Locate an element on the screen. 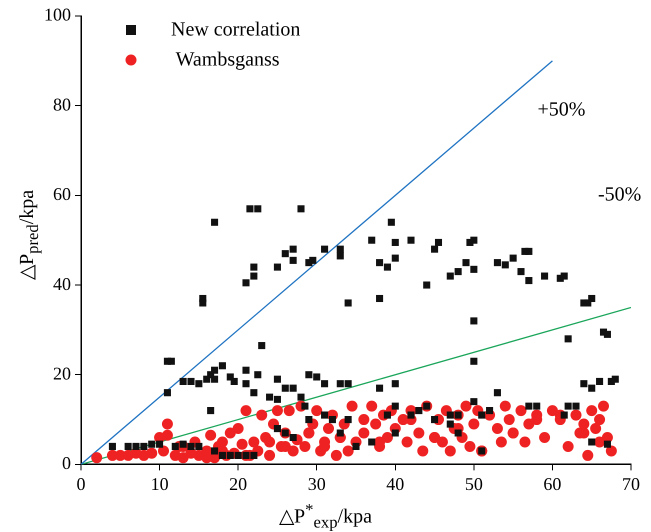 The width and height of the screenshot is (651, 532). x-tick-label: 60 is located at coordinates (552, 484).